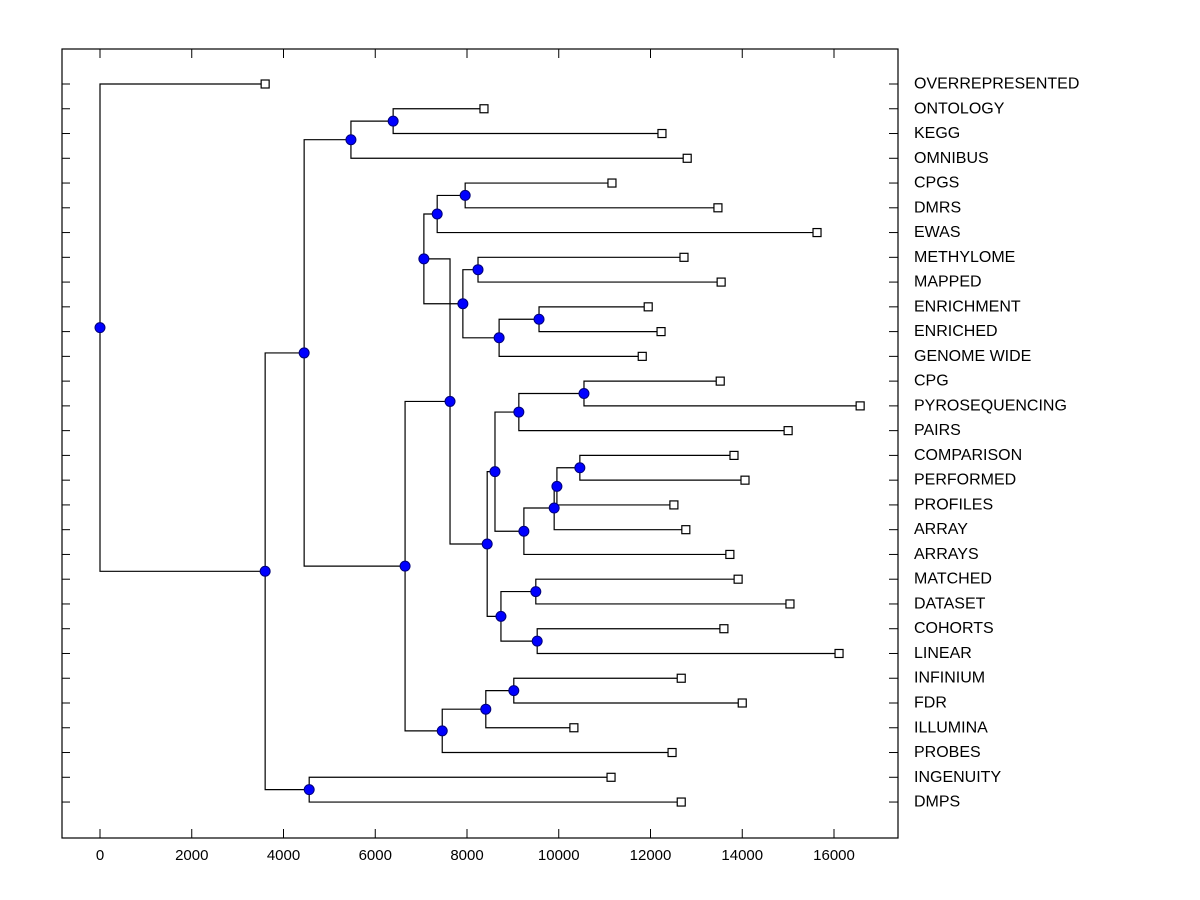 The height and width of the screenshot is (900, 1200). Describe the element at coordinates (950, 603) in the screenshot. I see `leaf-label: DATASET` at that location.